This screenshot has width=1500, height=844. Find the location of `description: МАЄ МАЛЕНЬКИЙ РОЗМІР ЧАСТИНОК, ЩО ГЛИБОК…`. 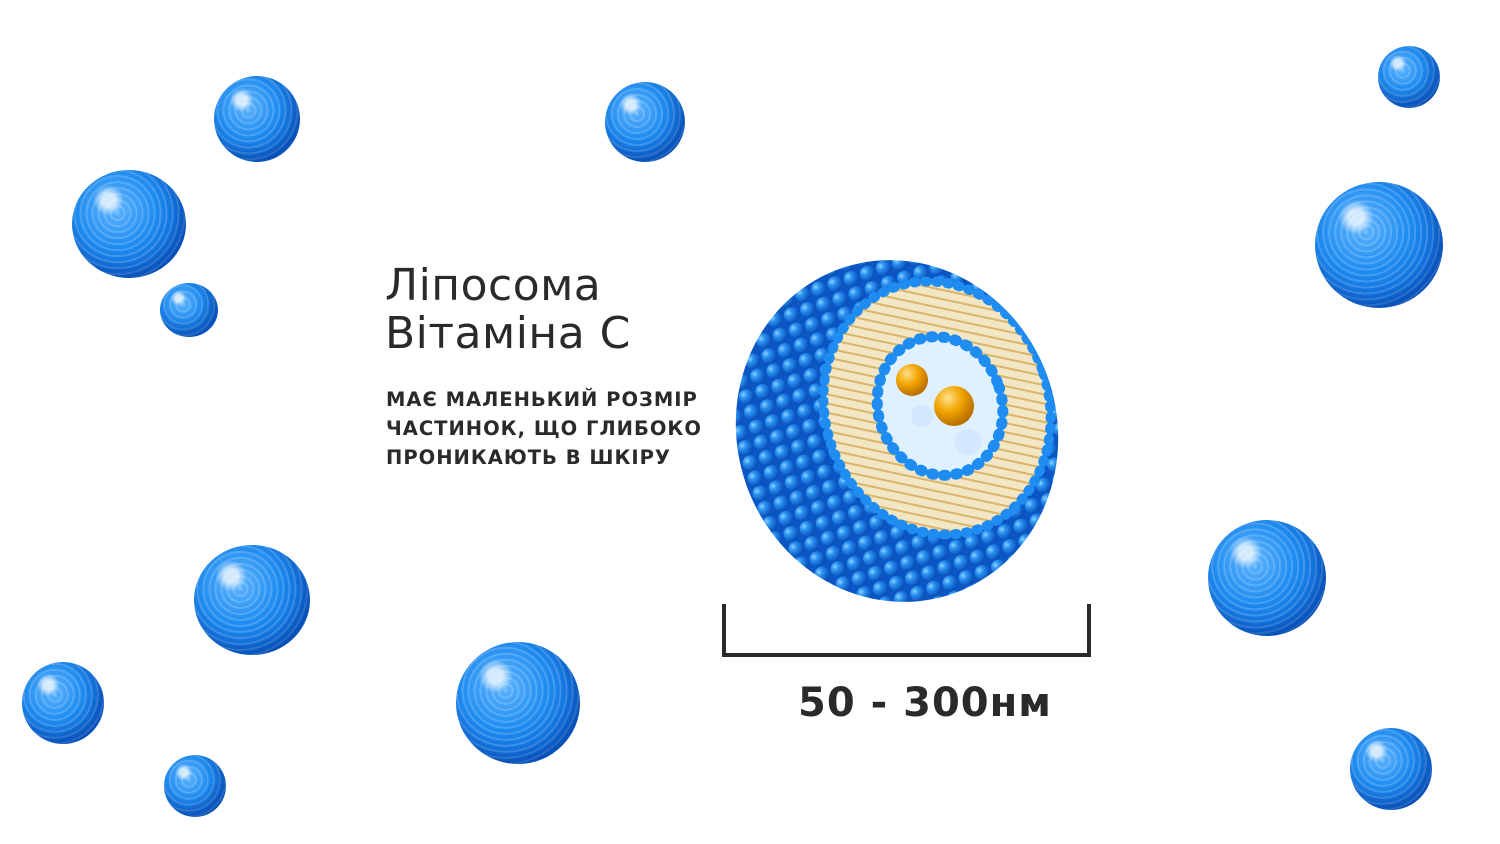

description: МАЄ МАЛЕНЬКИЙ РОЗМІР ЧАСТИНОК, ЩО ГЛИБОК… is located at coordinates (544, 428).